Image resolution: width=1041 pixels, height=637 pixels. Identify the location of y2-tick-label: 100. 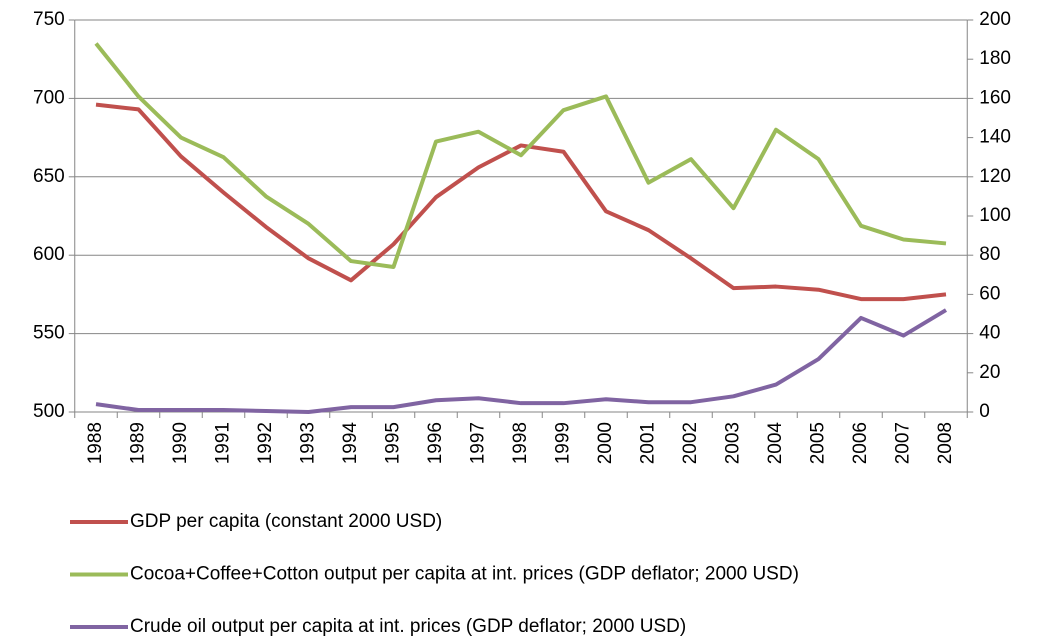
(995, 215).